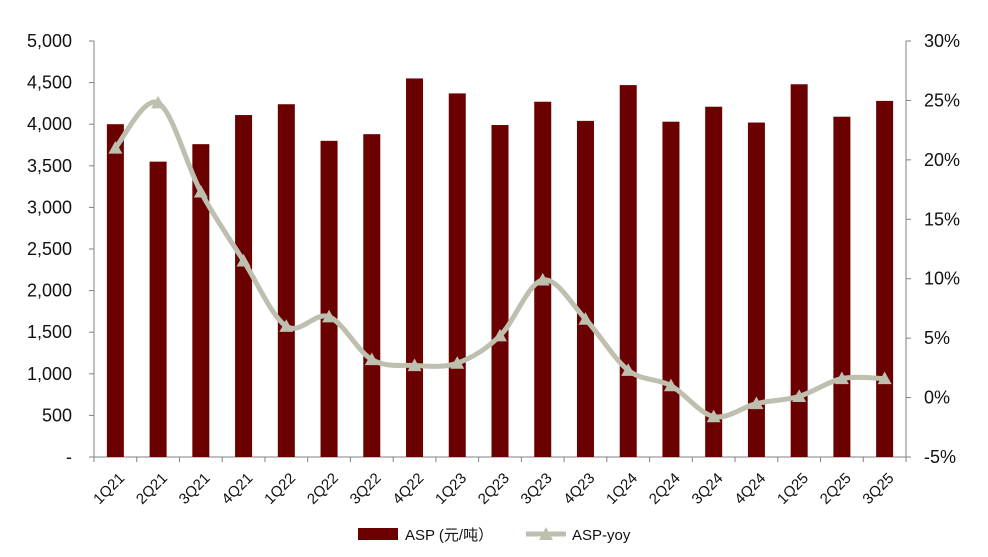  Describe the element at coordinates (546, 533) in the screenshot. I see `legend-swatch-yoy-marker` at that location.